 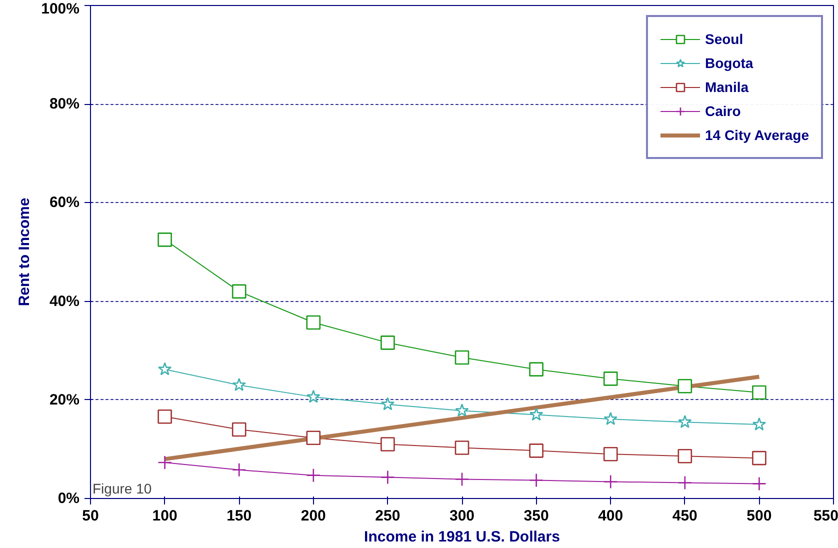 What do you see at coordinates (462, 537) in the screenshot?
I see `x-axis-title: Income in 1981 U.S. Dollars` at bounding box center [462, 537].